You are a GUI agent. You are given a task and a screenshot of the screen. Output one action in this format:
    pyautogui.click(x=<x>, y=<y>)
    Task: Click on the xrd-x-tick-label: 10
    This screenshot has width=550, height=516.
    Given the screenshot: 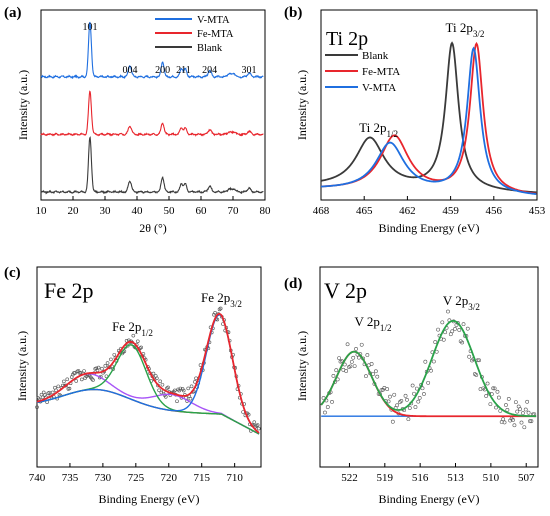 What is the action you would take?
    pyautogui.click(x=42, y=211)
    